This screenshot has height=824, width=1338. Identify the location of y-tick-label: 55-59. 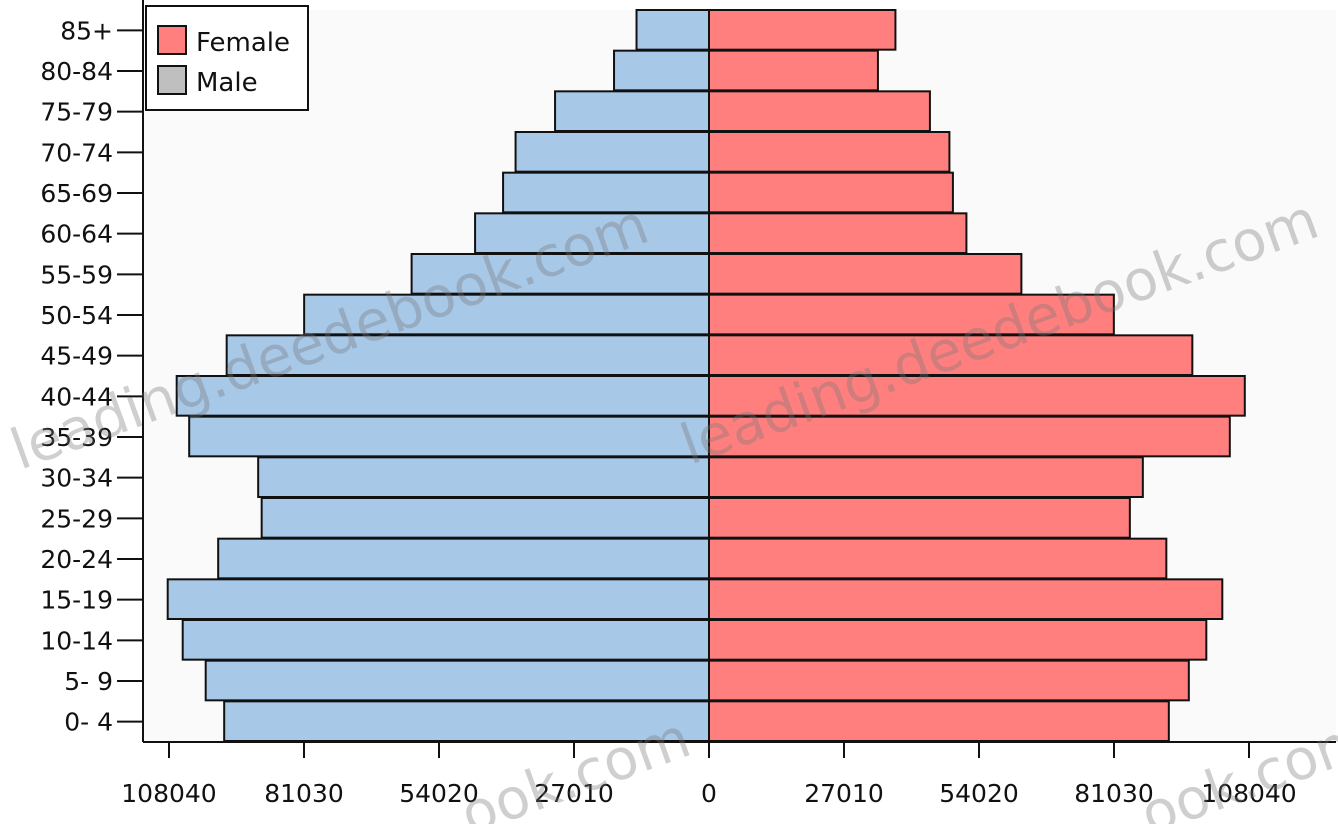
(76, 274).